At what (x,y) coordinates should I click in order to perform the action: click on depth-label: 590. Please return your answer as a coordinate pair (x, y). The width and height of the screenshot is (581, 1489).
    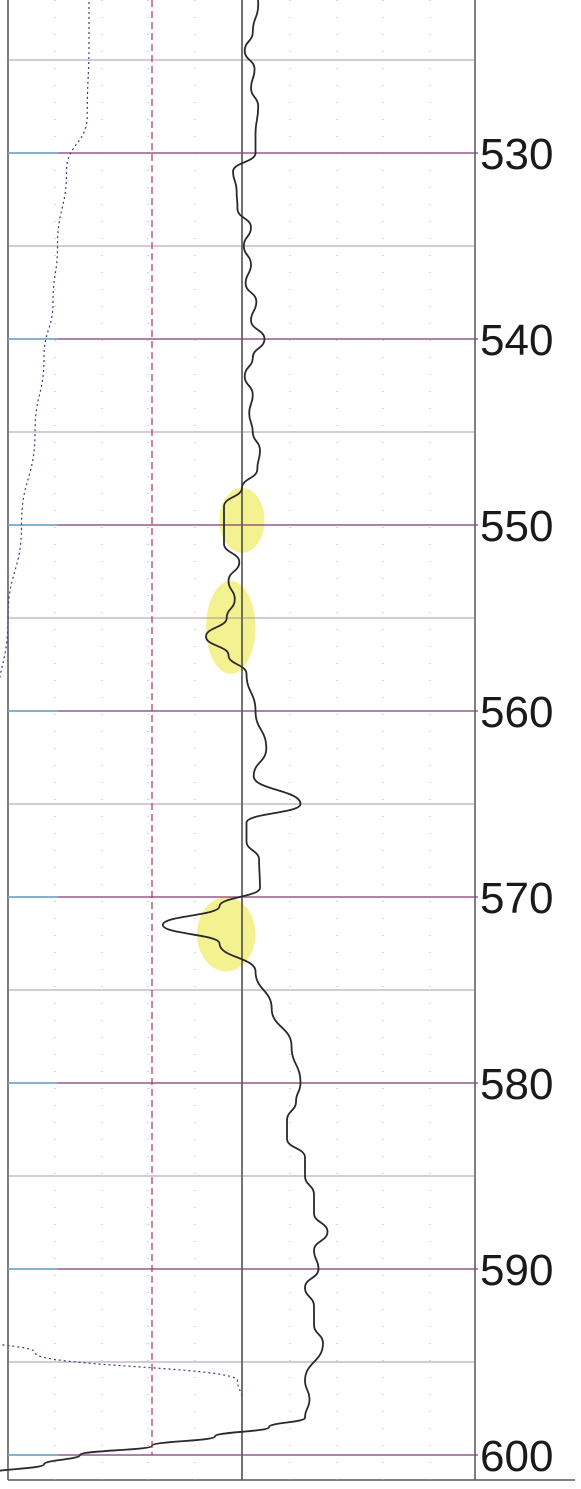
    Looking at the image, I should click on (516, 1270).